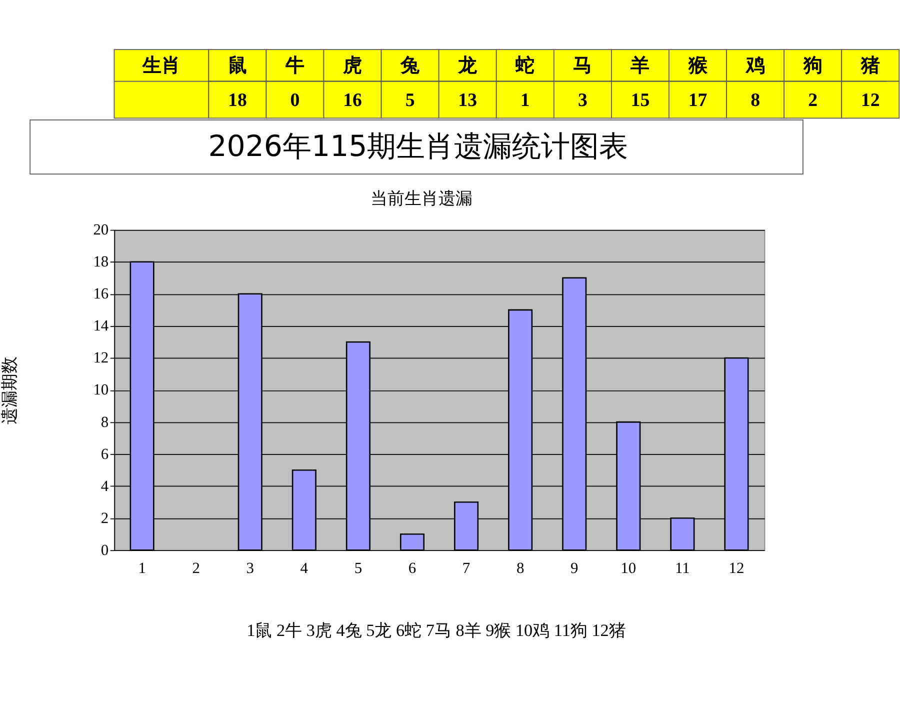 The width and height of the screenshot is (900, 711). I want to click on category-label: 兔, so click(410, 65).